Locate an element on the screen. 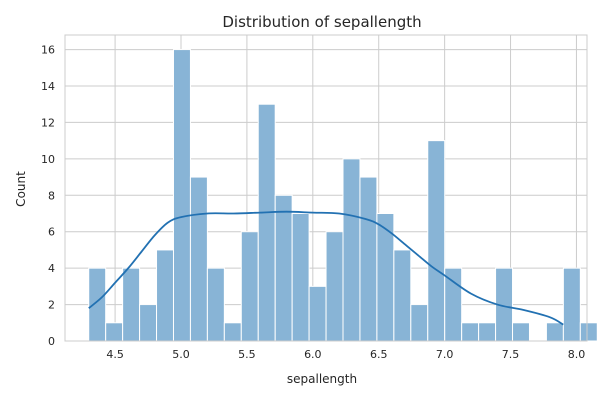 The height and width of the screenshot is (400, 600). y-tick-label: 6 is located at coordinates (51, 232).